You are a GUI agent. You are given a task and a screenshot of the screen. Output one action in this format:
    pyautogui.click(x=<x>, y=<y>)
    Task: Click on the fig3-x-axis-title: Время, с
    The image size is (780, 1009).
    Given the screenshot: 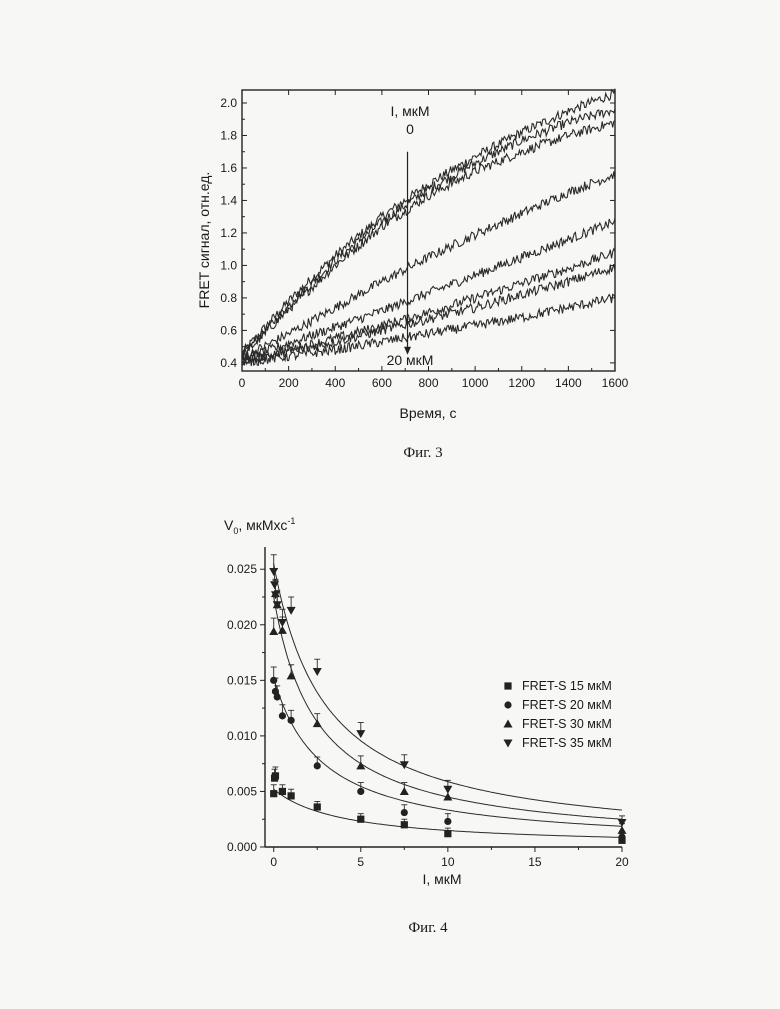 What is the action you would take?
    pyautogui.click(x=428, y=413)
    